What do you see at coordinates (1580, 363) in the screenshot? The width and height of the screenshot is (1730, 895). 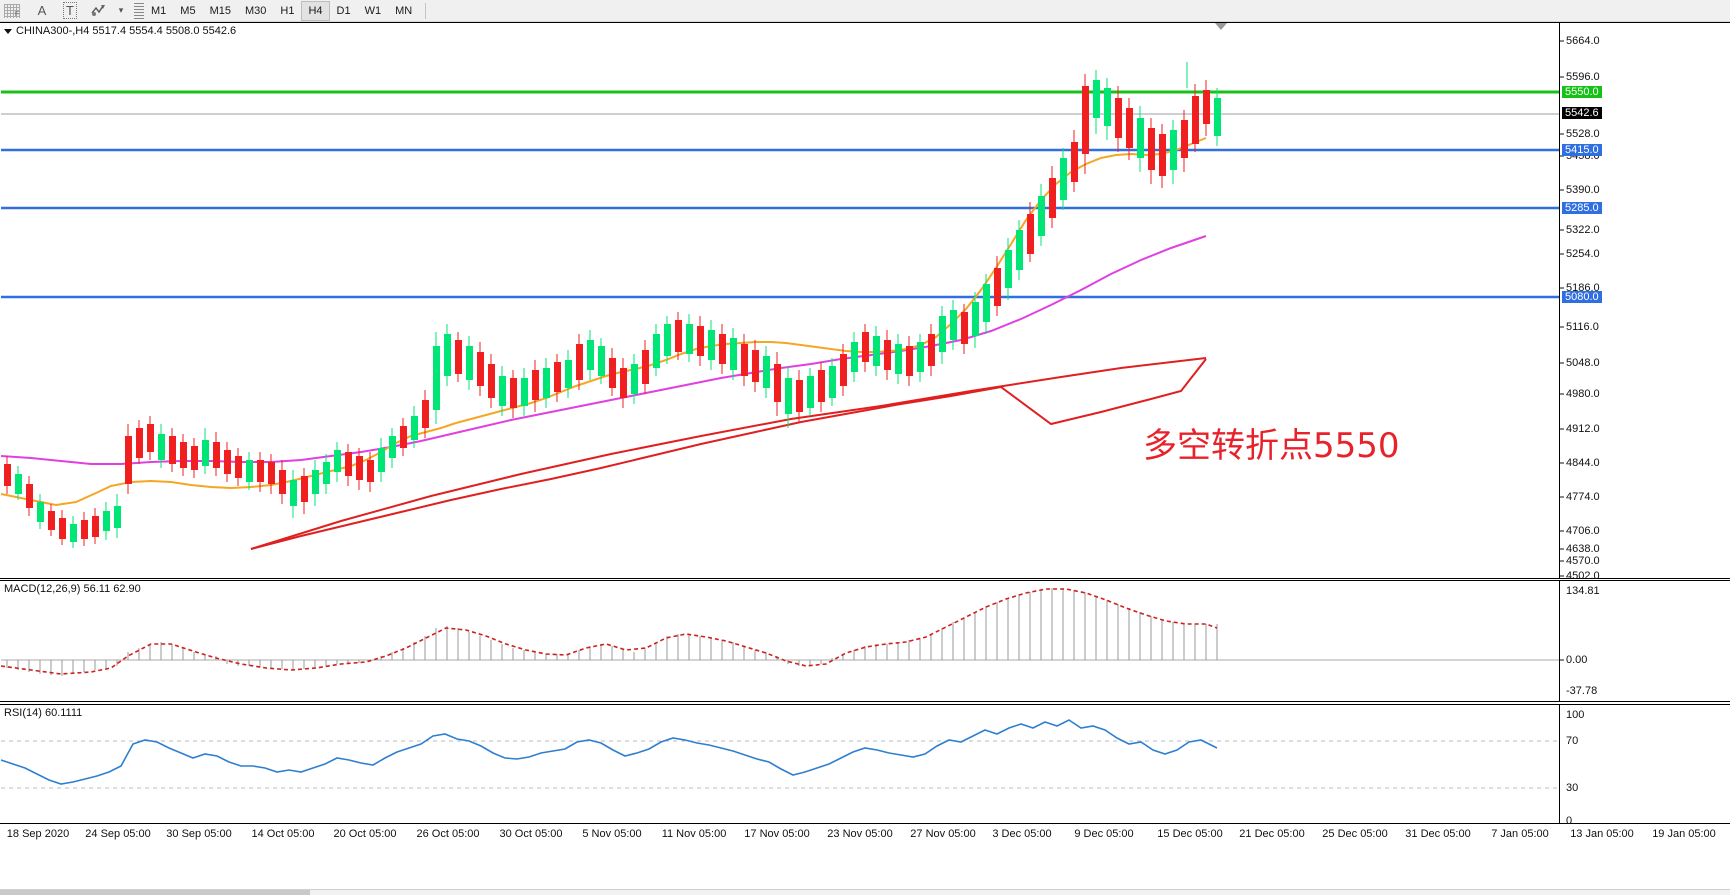 I see `price-tick: 5048.0` at bounding box center [1580, 363].